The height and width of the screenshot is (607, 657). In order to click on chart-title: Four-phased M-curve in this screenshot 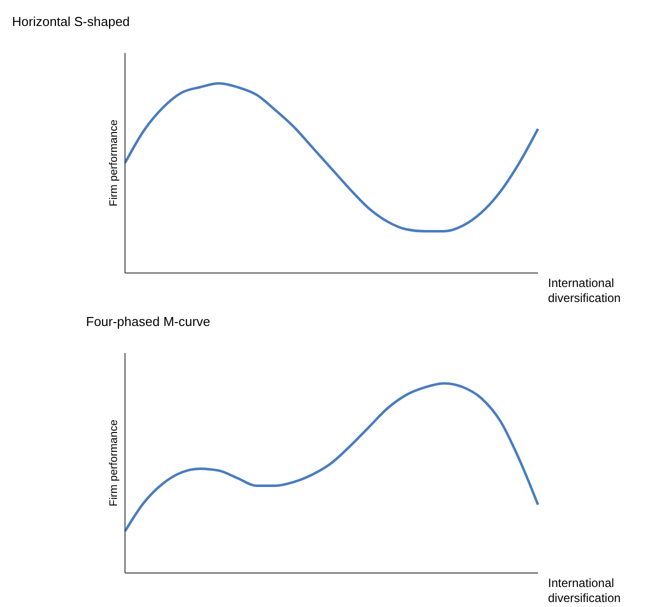, I will do `click(148, 321)`.